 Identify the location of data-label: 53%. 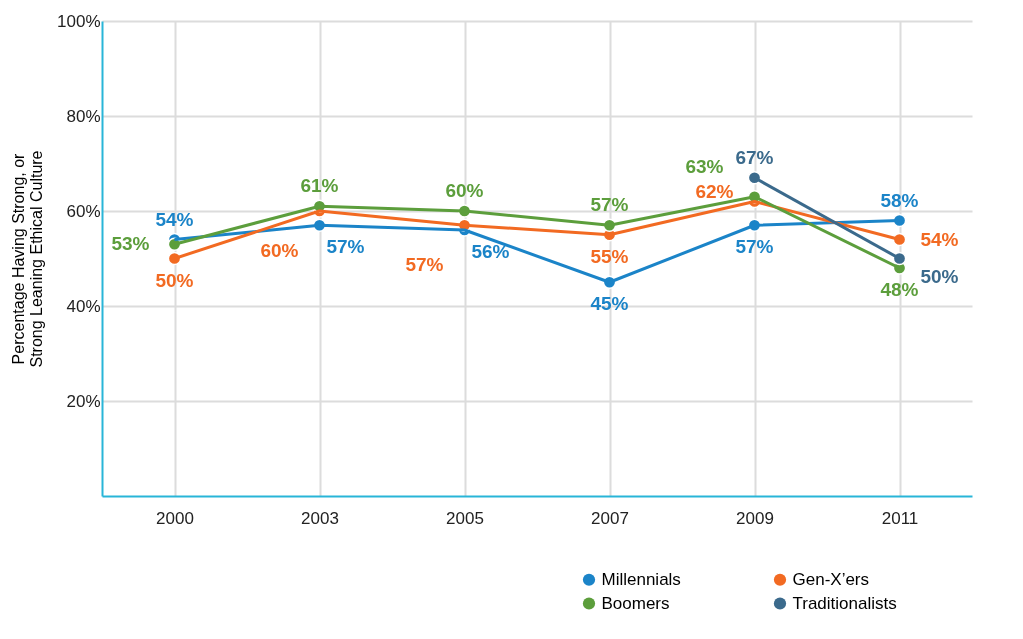
(130, 244).